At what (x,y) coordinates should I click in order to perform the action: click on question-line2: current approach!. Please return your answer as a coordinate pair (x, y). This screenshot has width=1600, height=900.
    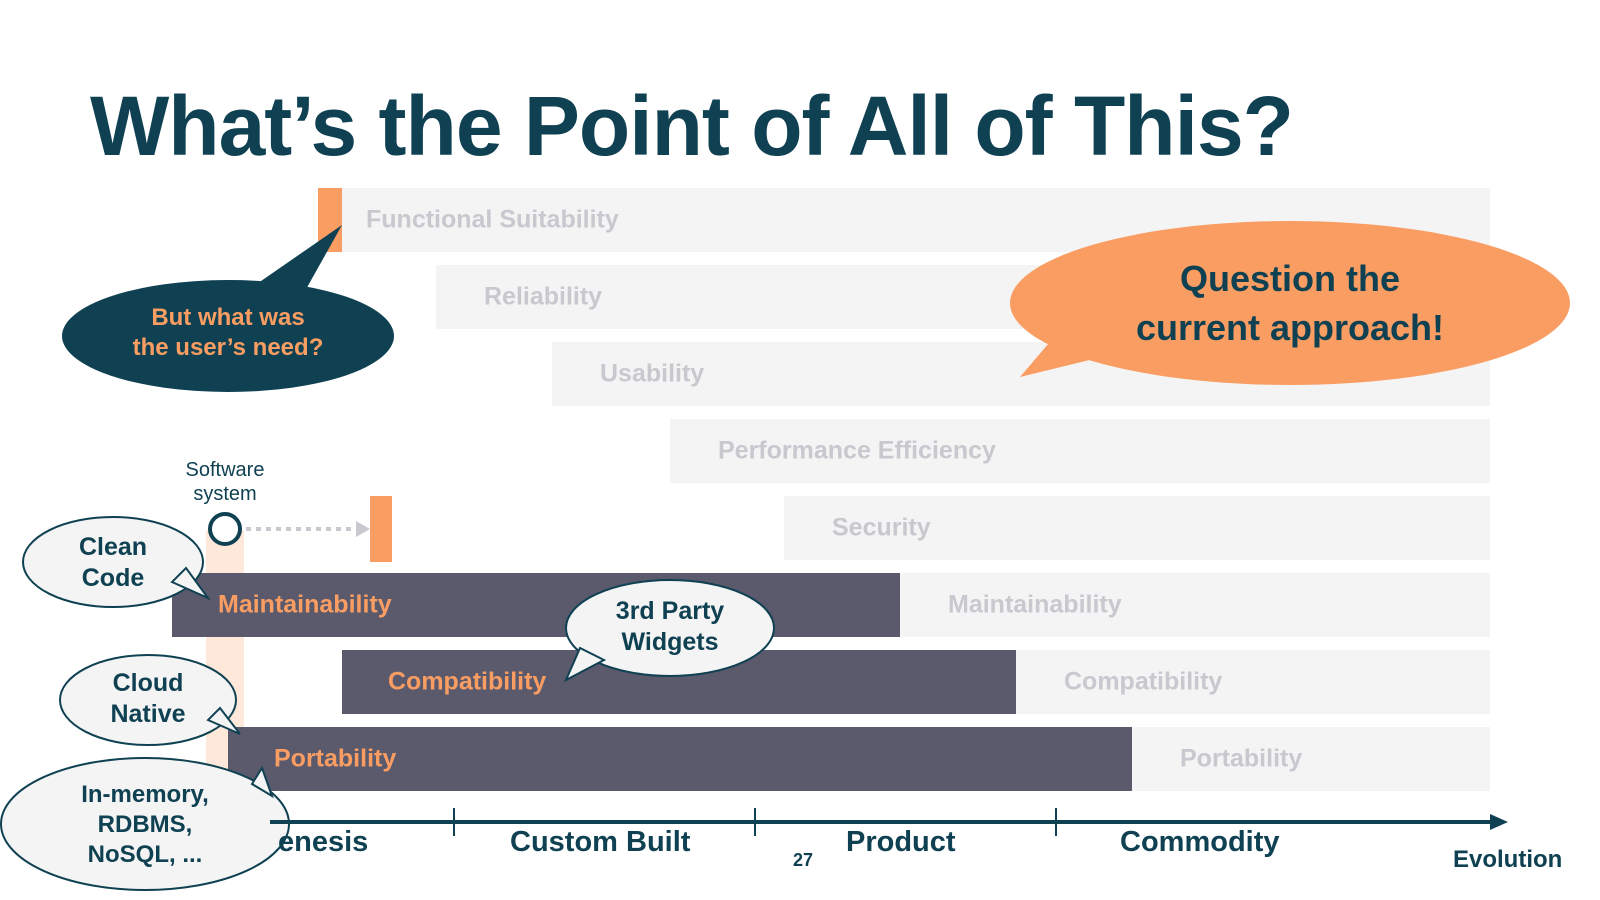
    Looking at the image, I should click on (1290, 327).